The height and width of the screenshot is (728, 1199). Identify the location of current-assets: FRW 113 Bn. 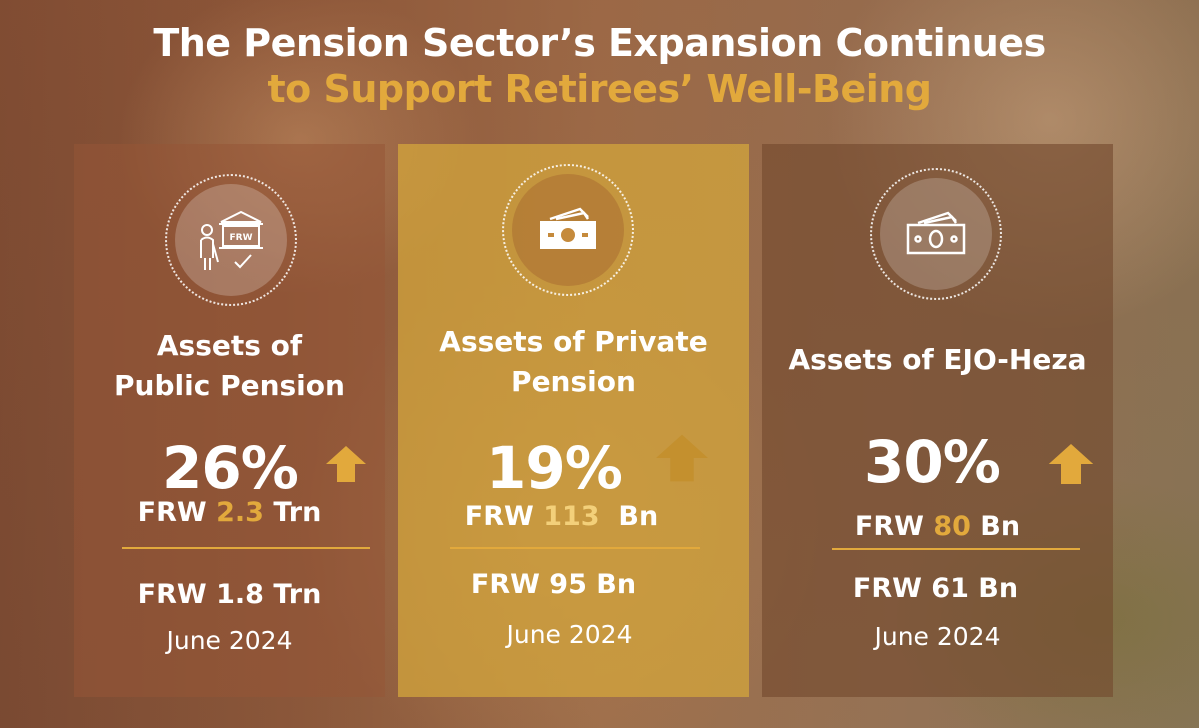
(561, 516).